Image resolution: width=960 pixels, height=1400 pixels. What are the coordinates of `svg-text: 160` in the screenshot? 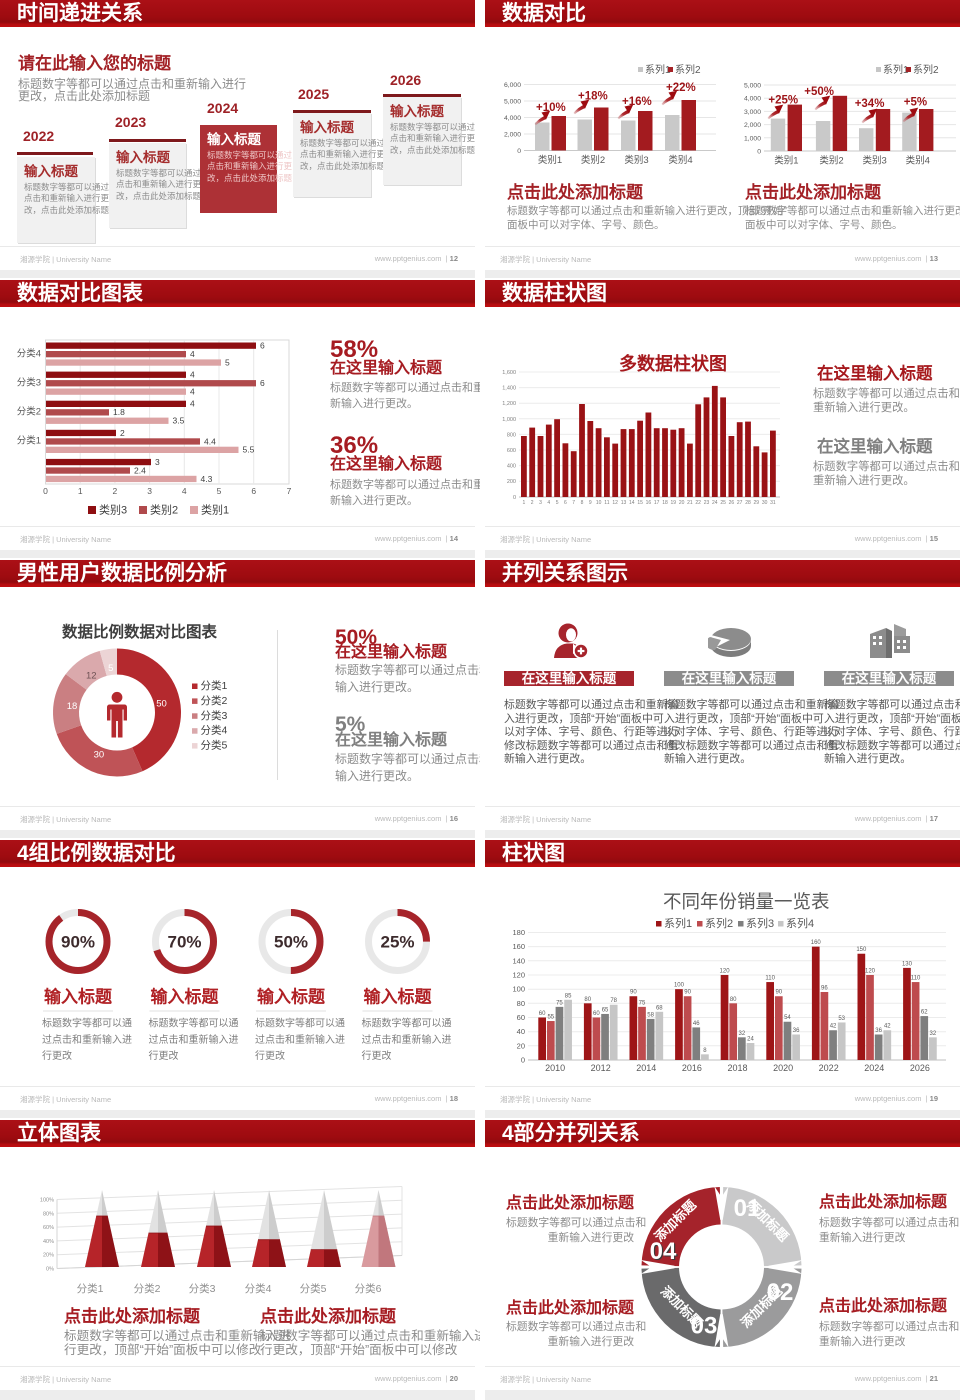 It's located at (518, 946).